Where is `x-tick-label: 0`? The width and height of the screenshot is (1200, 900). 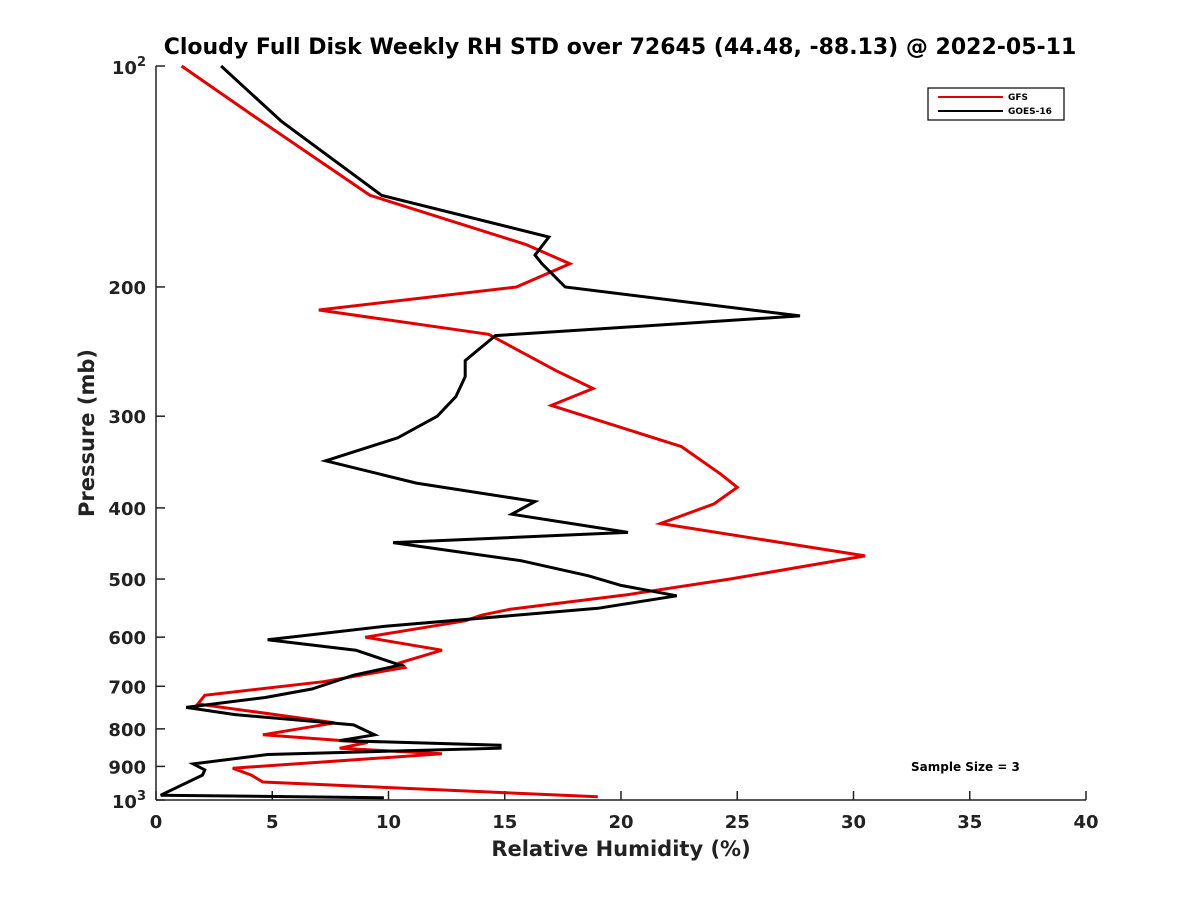 x-tick-label: 0 is located at coordinates (156, 822).